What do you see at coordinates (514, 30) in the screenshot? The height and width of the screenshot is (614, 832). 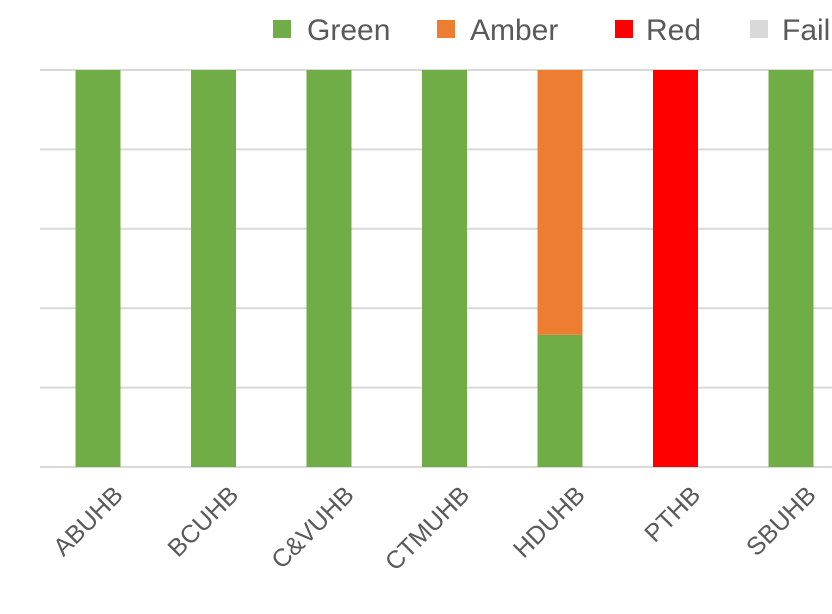 I see `legend-label-amber: Amber` at bounding box center [514, 30].